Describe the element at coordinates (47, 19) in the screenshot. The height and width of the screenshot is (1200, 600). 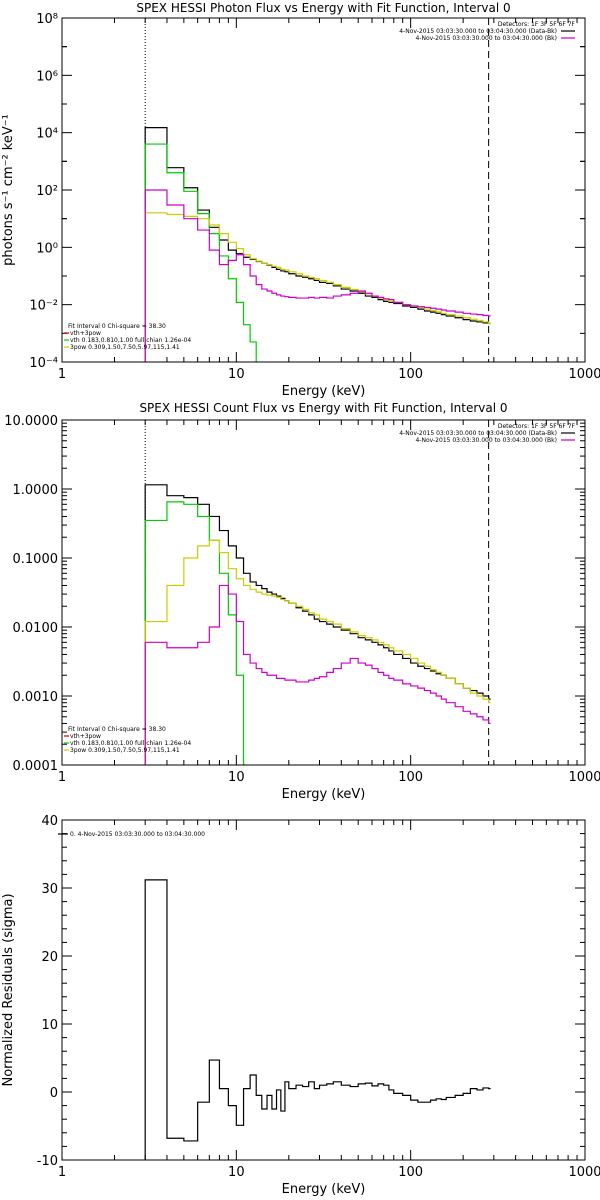
I see `y-tick-label: 10⁸` at that location.